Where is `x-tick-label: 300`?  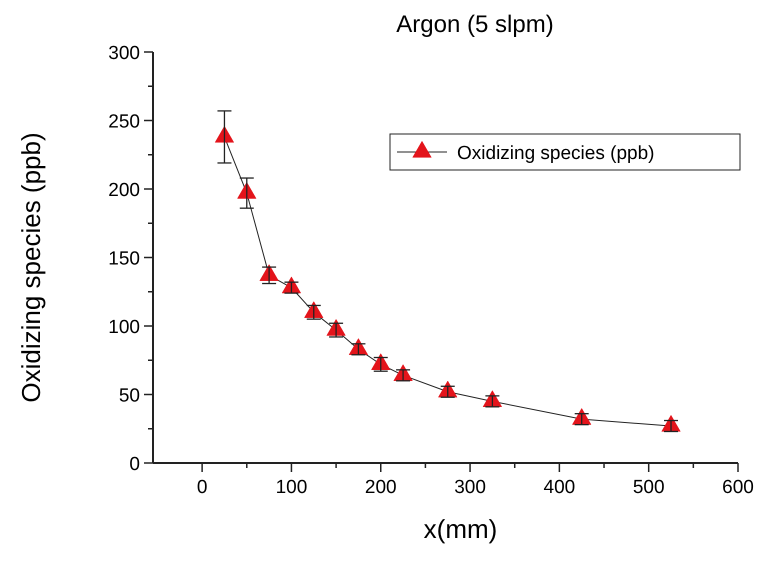 x-tick-label: 300 is located at coordinates (470, 487).